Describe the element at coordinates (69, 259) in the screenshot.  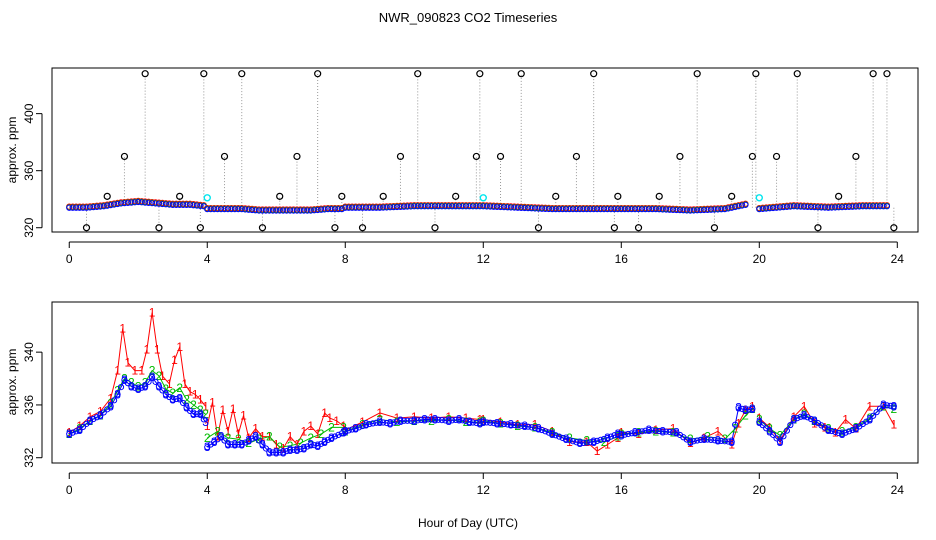
I see `top-x-tick-label: 0` at that location.